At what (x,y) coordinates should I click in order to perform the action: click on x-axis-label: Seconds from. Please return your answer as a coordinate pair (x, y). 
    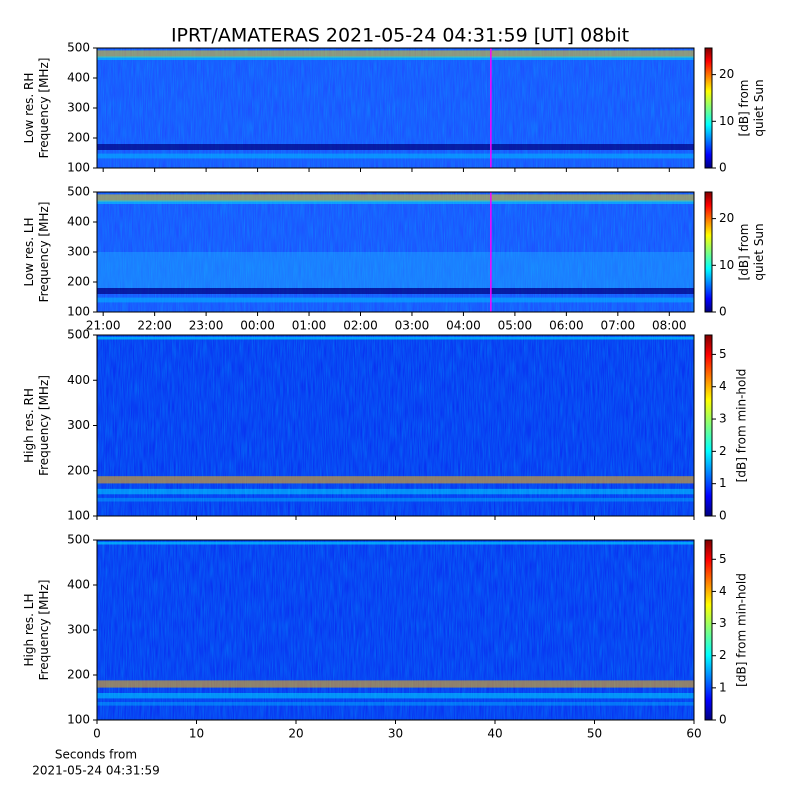
    Looking at the image, I should click on (96, 755).